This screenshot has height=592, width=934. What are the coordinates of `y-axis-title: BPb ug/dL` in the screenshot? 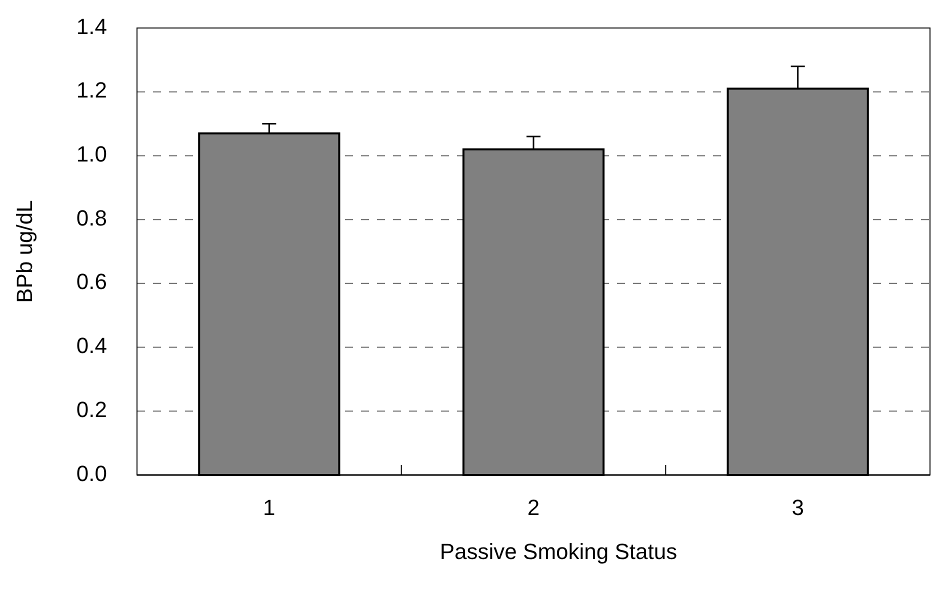 It's located at (24, 251).